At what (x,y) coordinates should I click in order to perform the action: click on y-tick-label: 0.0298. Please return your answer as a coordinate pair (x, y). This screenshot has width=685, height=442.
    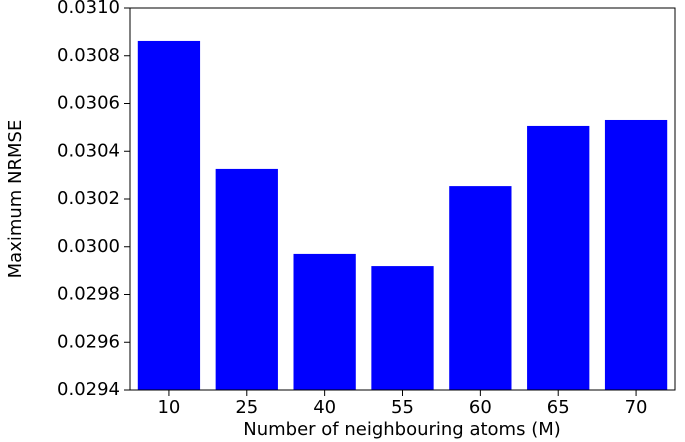
    Looking at the image, I should click on (88, 294).